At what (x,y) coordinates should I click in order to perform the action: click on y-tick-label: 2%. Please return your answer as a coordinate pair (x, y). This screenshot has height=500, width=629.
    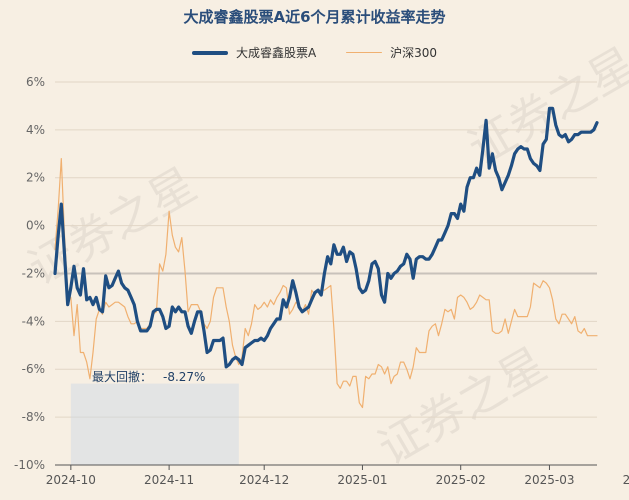
    Looking at the image, I should click on (35, 178).